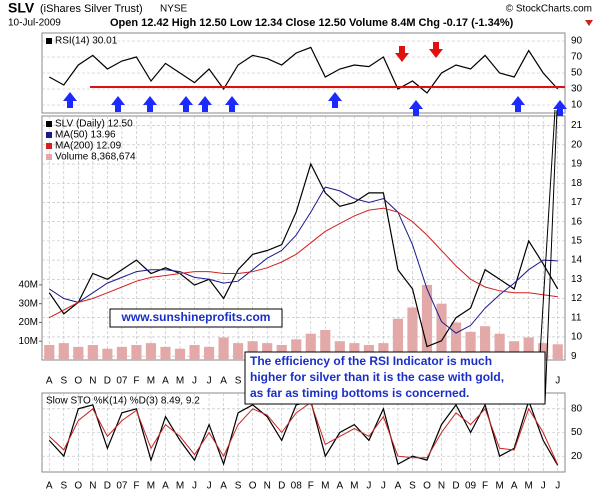 The width and height of the screenshot is (600, 500). Describe the element at coordinates (86, 41) in the screenshot. I see `legend-entry: RSI(14) 30.01` at that location.